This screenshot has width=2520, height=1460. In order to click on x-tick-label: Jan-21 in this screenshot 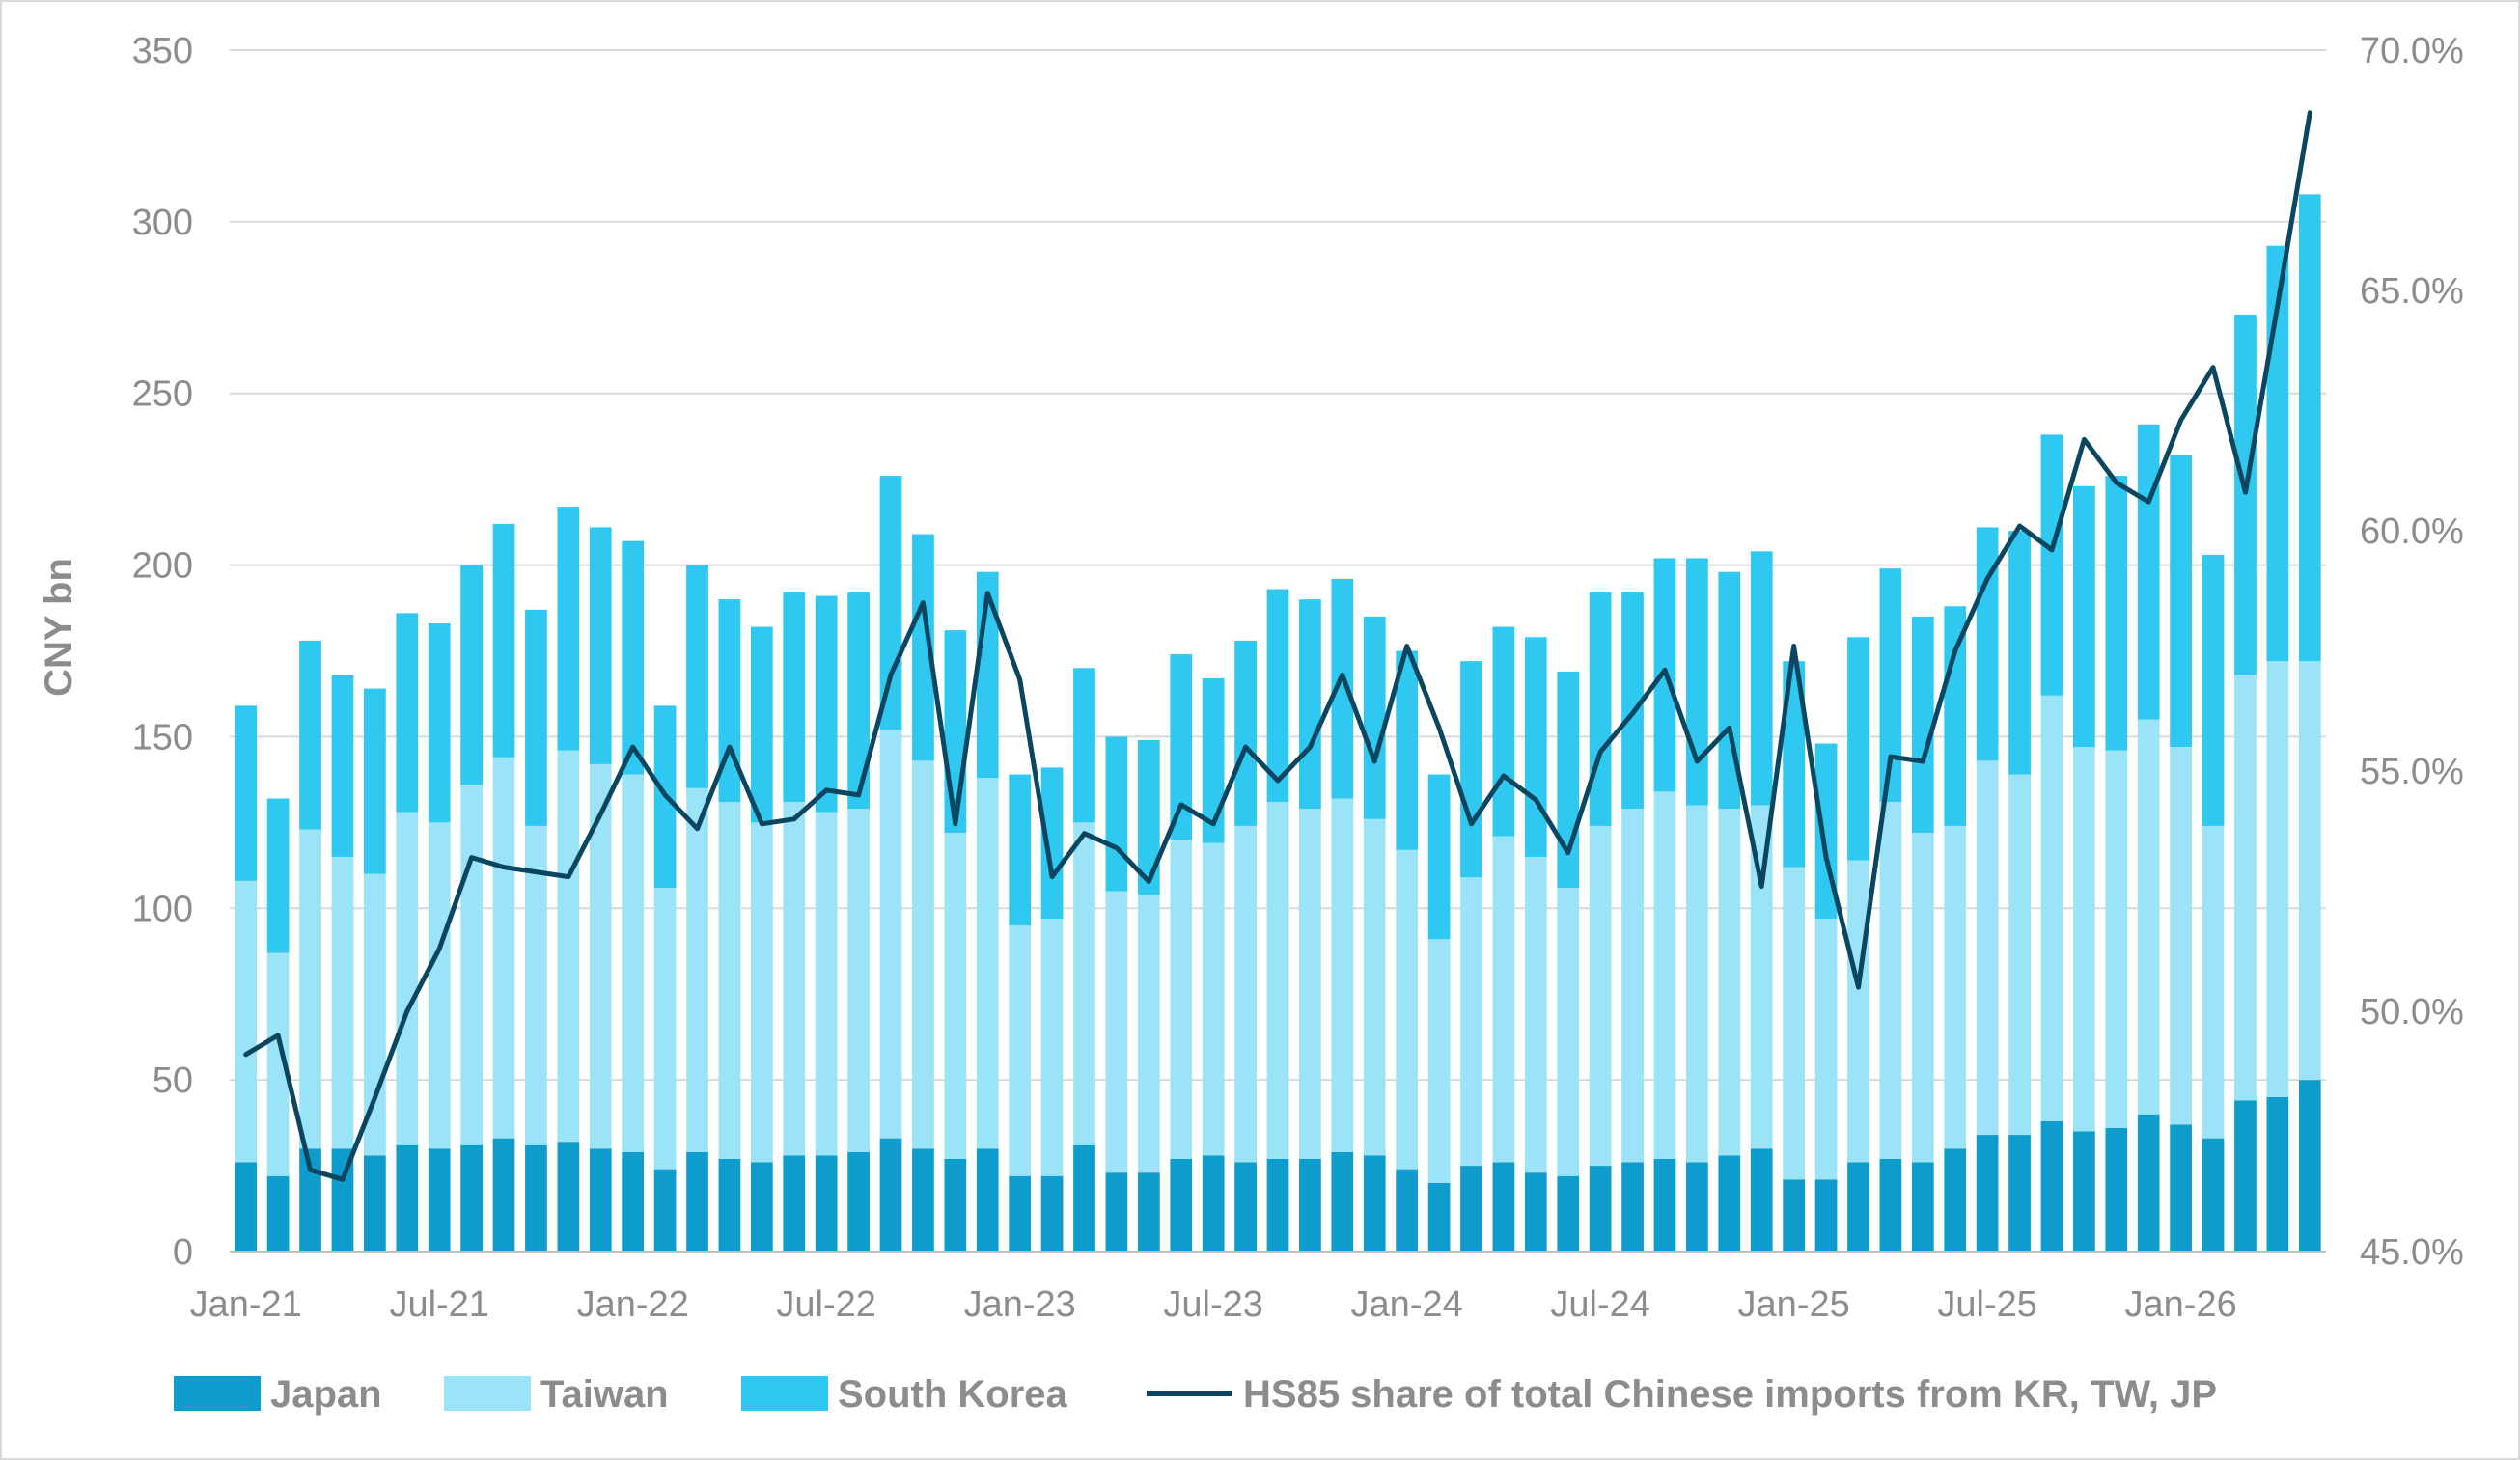, I will do `click(246, 1304)`.